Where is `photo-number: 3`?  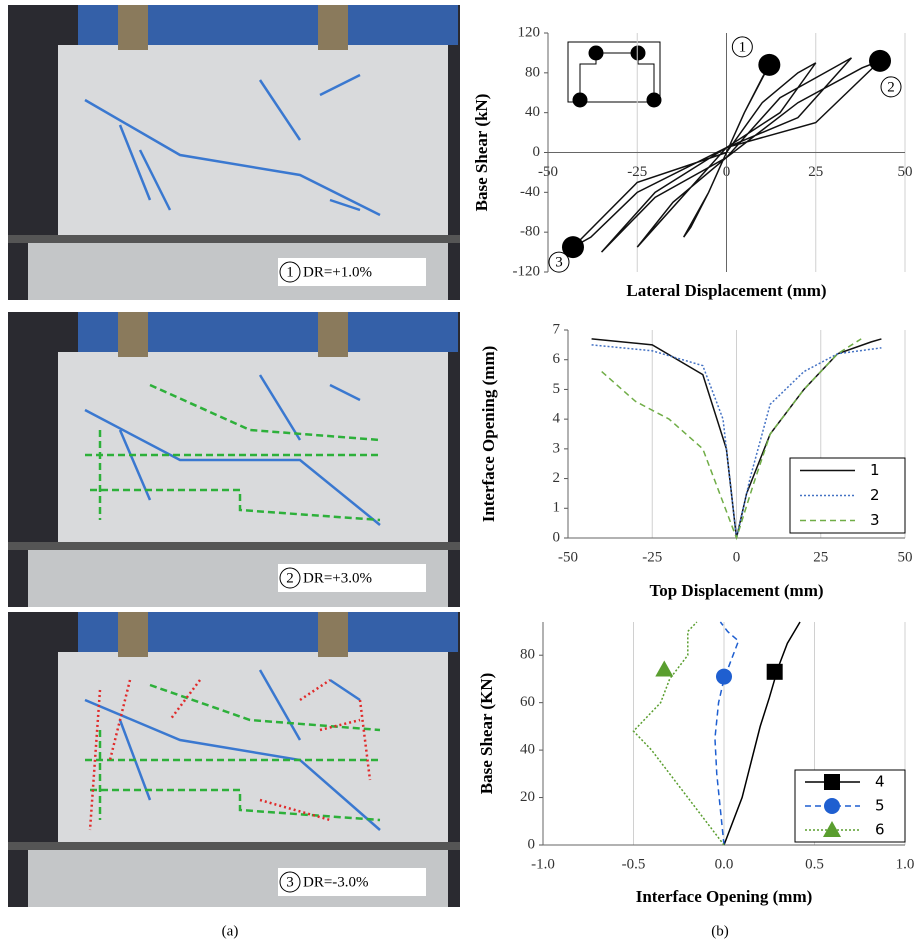 photo-number: 3 is located at coordinates (290, 882).